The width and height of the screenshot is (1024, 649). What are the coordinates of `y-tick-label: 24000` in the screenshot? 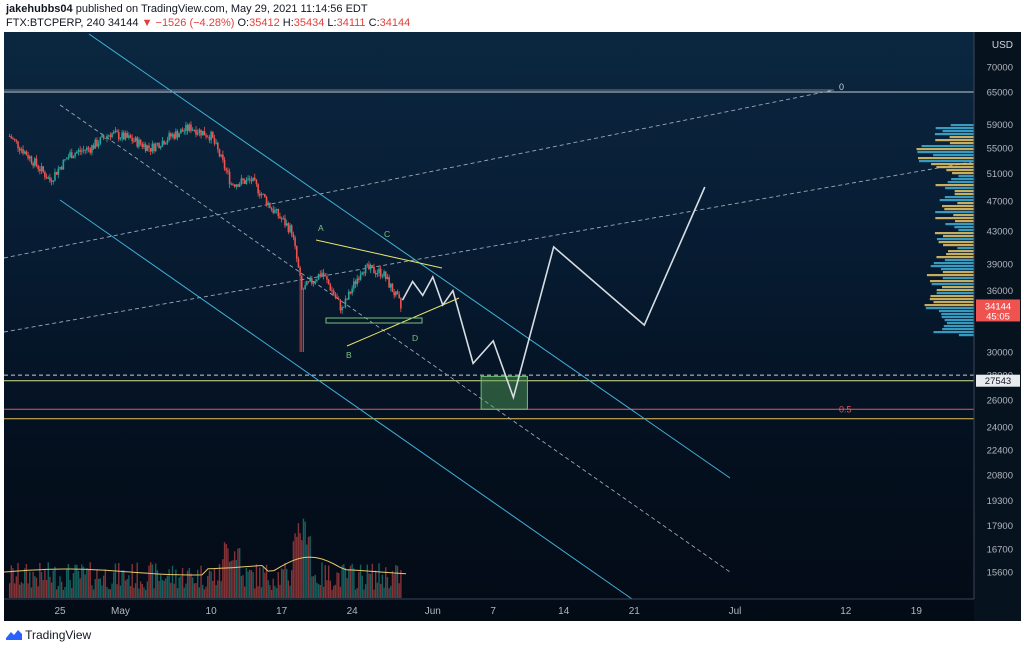 It's located at (1000, 428).